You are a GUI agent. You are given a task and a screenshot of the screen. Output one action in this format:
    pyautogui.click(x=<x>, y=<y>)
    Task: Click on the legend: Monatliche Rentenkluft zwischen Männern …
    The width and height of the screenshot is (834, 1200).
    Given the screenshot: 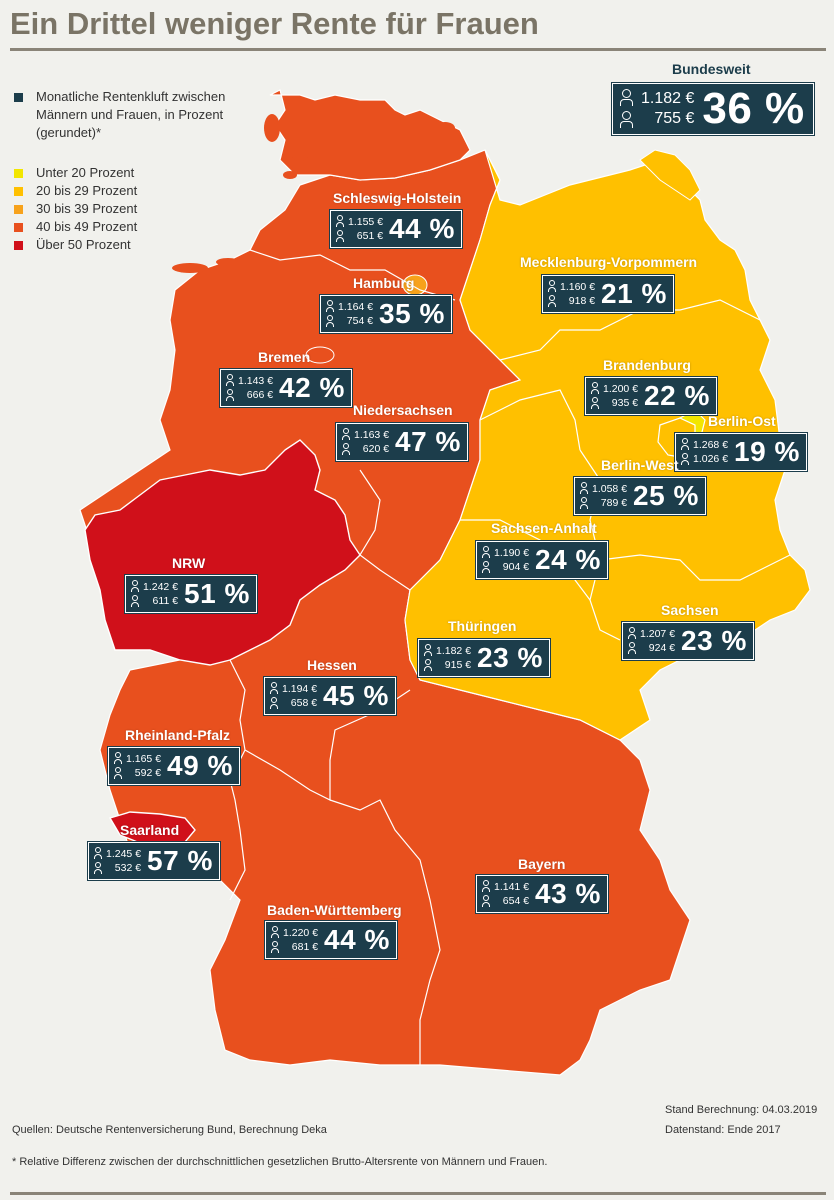 What is the action you would take?
    pyautogui.click(x=145, y=171)
    